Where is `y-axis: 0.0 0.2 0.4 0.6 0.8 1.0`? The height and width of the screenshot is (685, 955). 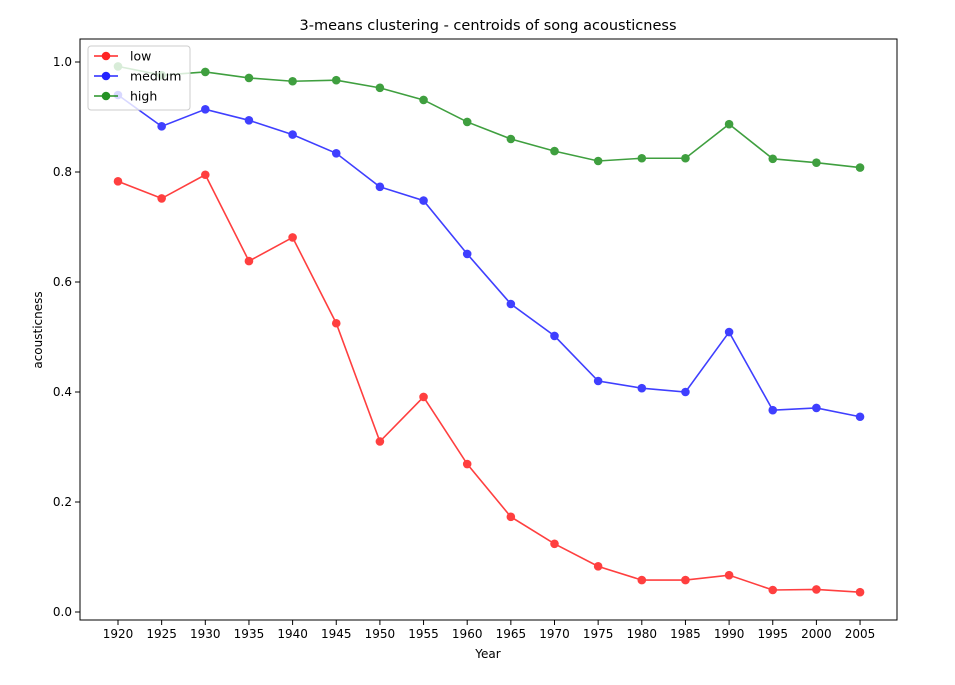
y-axis: 0.0 0.2 0.4 0.6 0.8 1.0 is located at coordinates (66, 337).